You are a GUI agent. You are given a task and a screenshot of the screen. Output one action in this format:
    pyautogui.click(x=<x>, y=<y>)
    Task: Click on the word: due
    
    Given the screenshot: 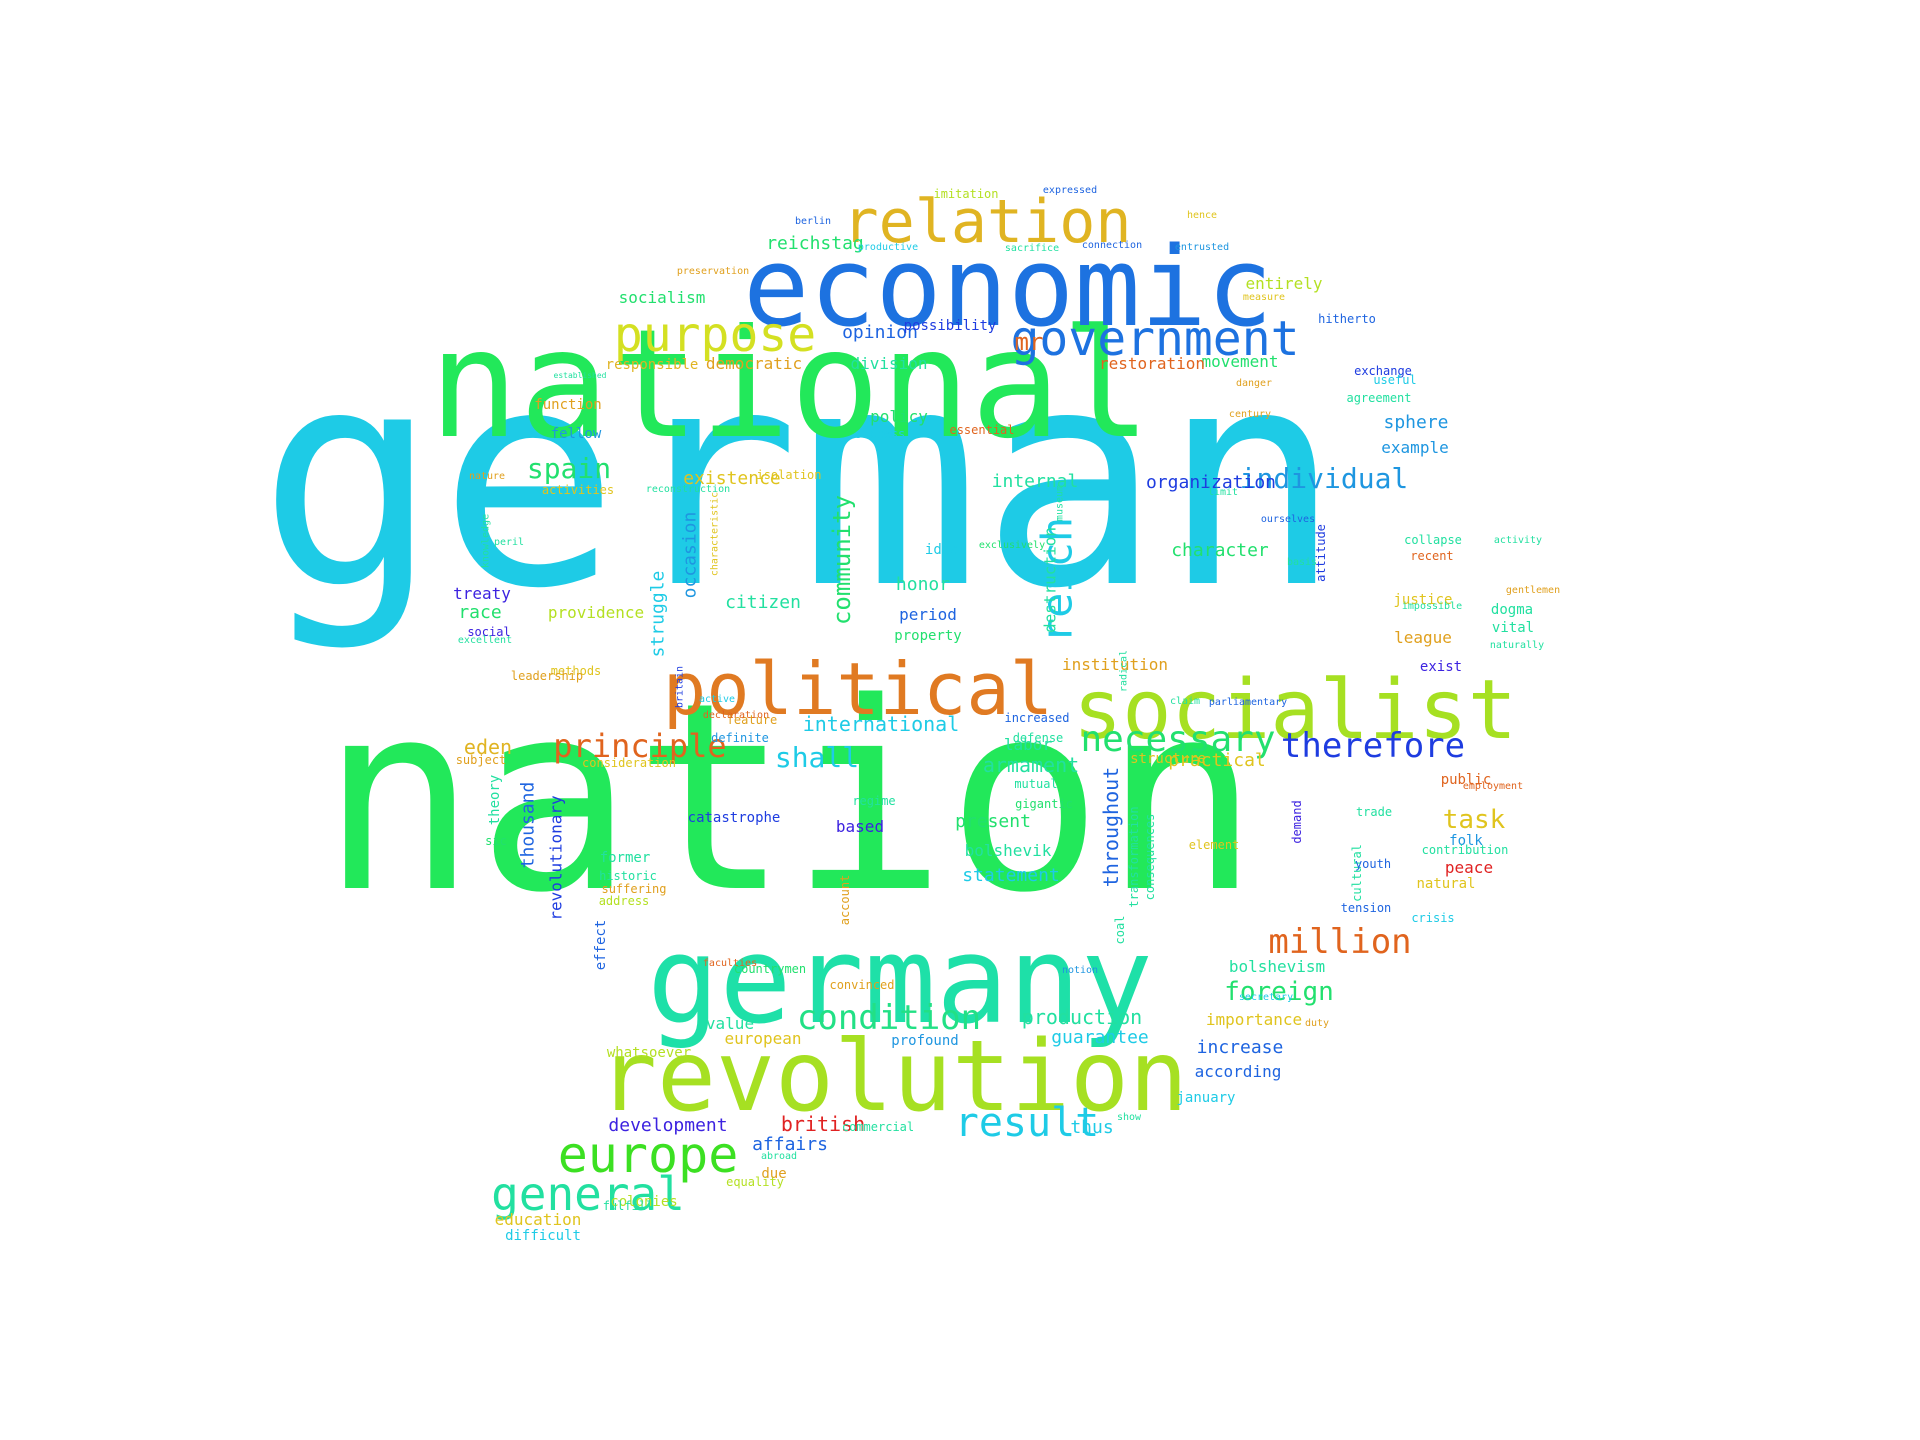 What is the action you would take?
    pyautogui.click(x=773, y=1174)
    